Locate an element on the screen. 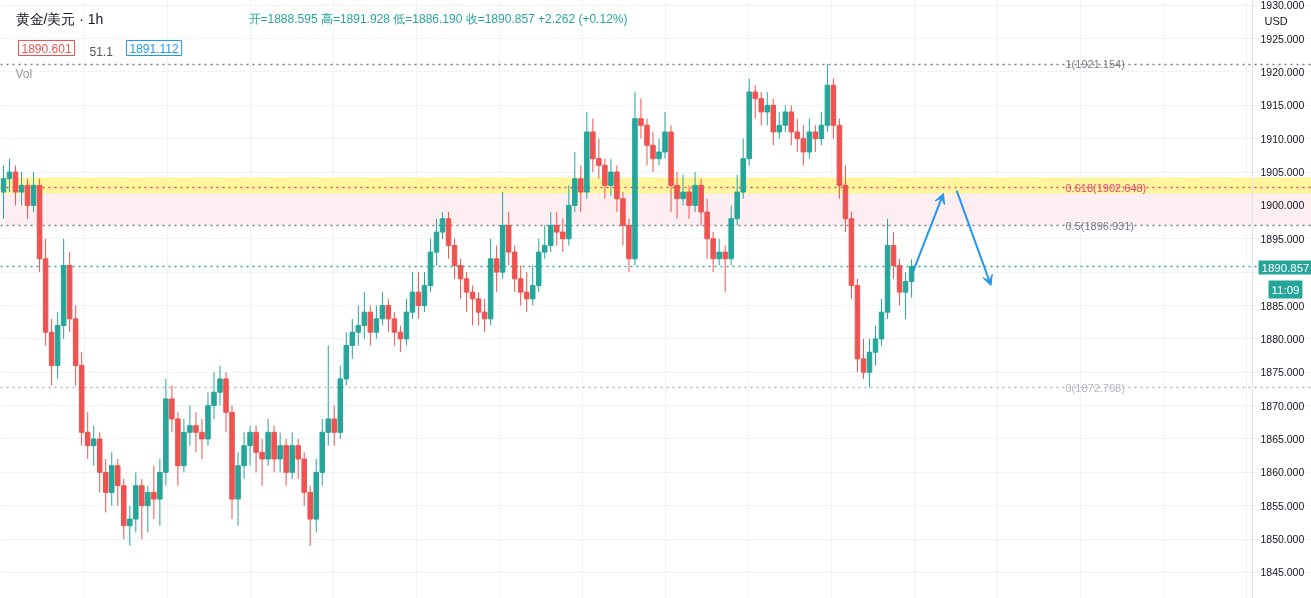  annotation: 51.1 is located at coordinates (101, 51).